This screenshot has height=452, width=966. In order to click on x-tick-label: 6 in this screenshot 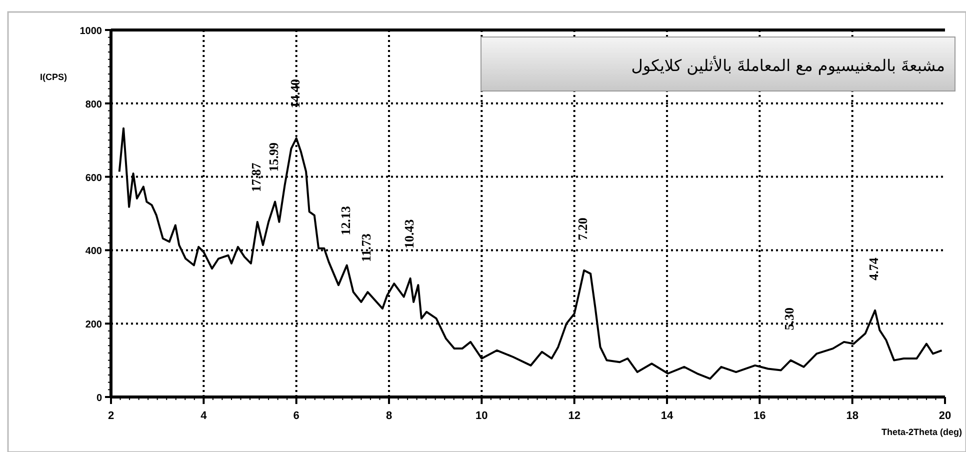, I will do `click(296, 416)`.